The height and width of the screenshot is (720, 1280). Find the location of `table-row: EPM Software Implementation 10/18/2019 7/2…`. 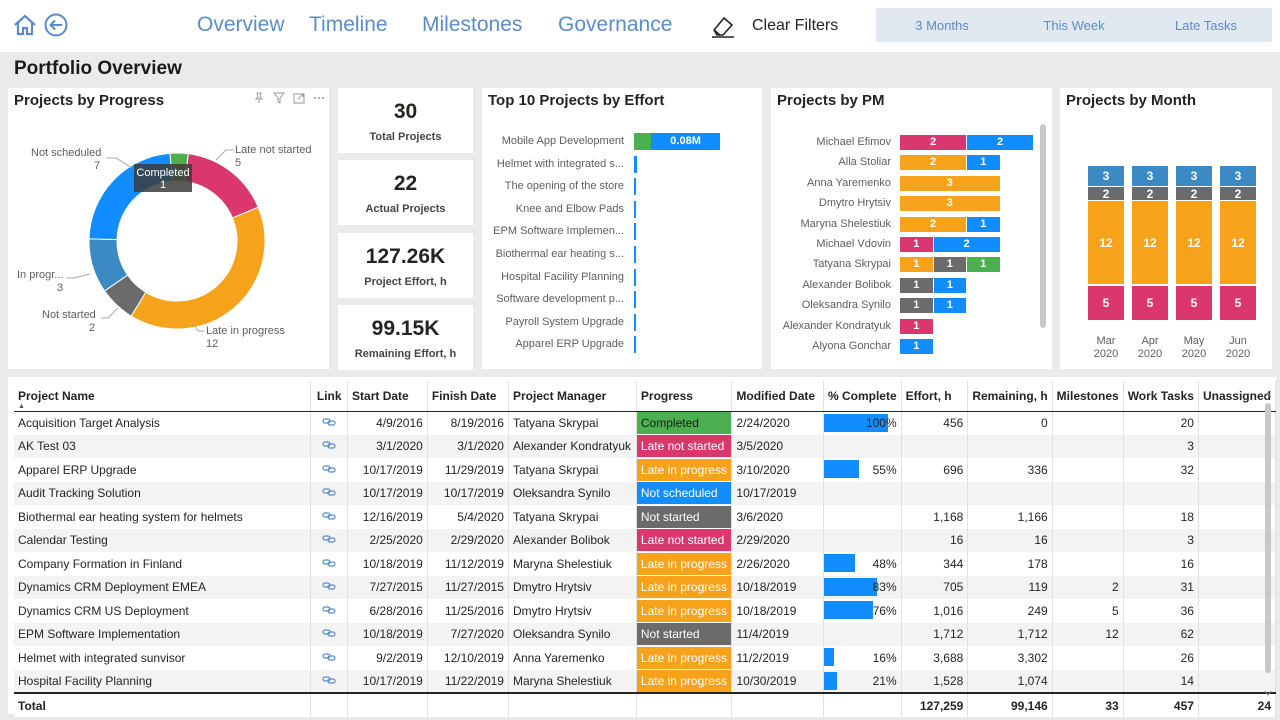

table-row: EPM Software Implementation 10/18/2019 7/2… is located at coordinates (645, 634).